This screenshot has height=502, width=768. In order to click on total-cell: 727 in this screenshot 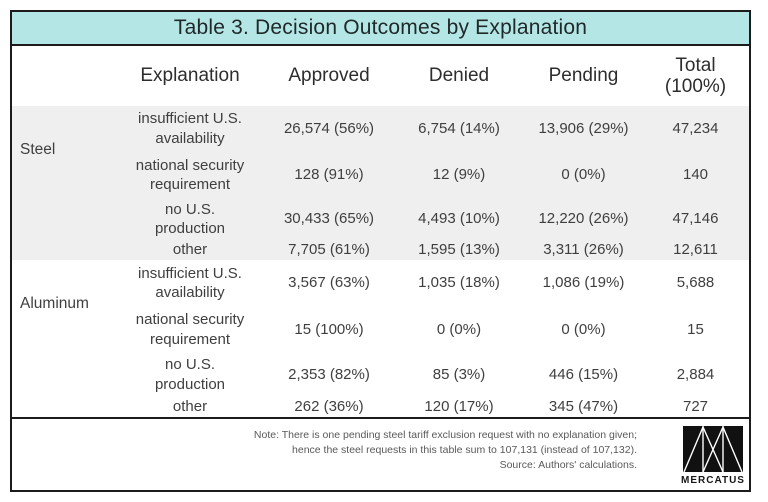, I will do `click(695, 406)`.